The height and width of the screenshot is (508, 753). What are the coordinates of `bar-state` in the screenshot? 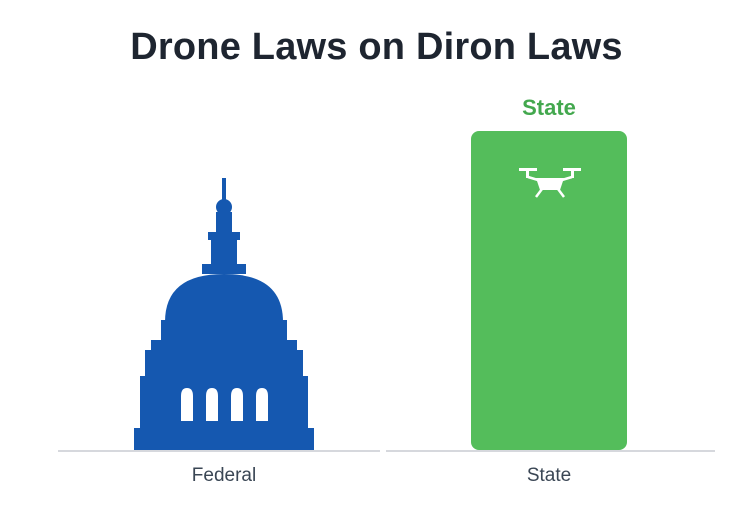 It's located at (549, 290).